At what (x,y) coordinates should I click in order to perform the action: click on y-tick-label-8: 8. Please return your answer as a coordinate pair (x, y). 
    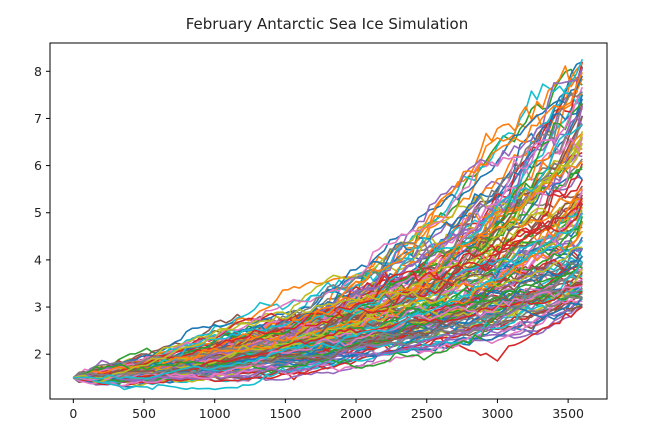
    Looking at the image, I should click on (38, 71).